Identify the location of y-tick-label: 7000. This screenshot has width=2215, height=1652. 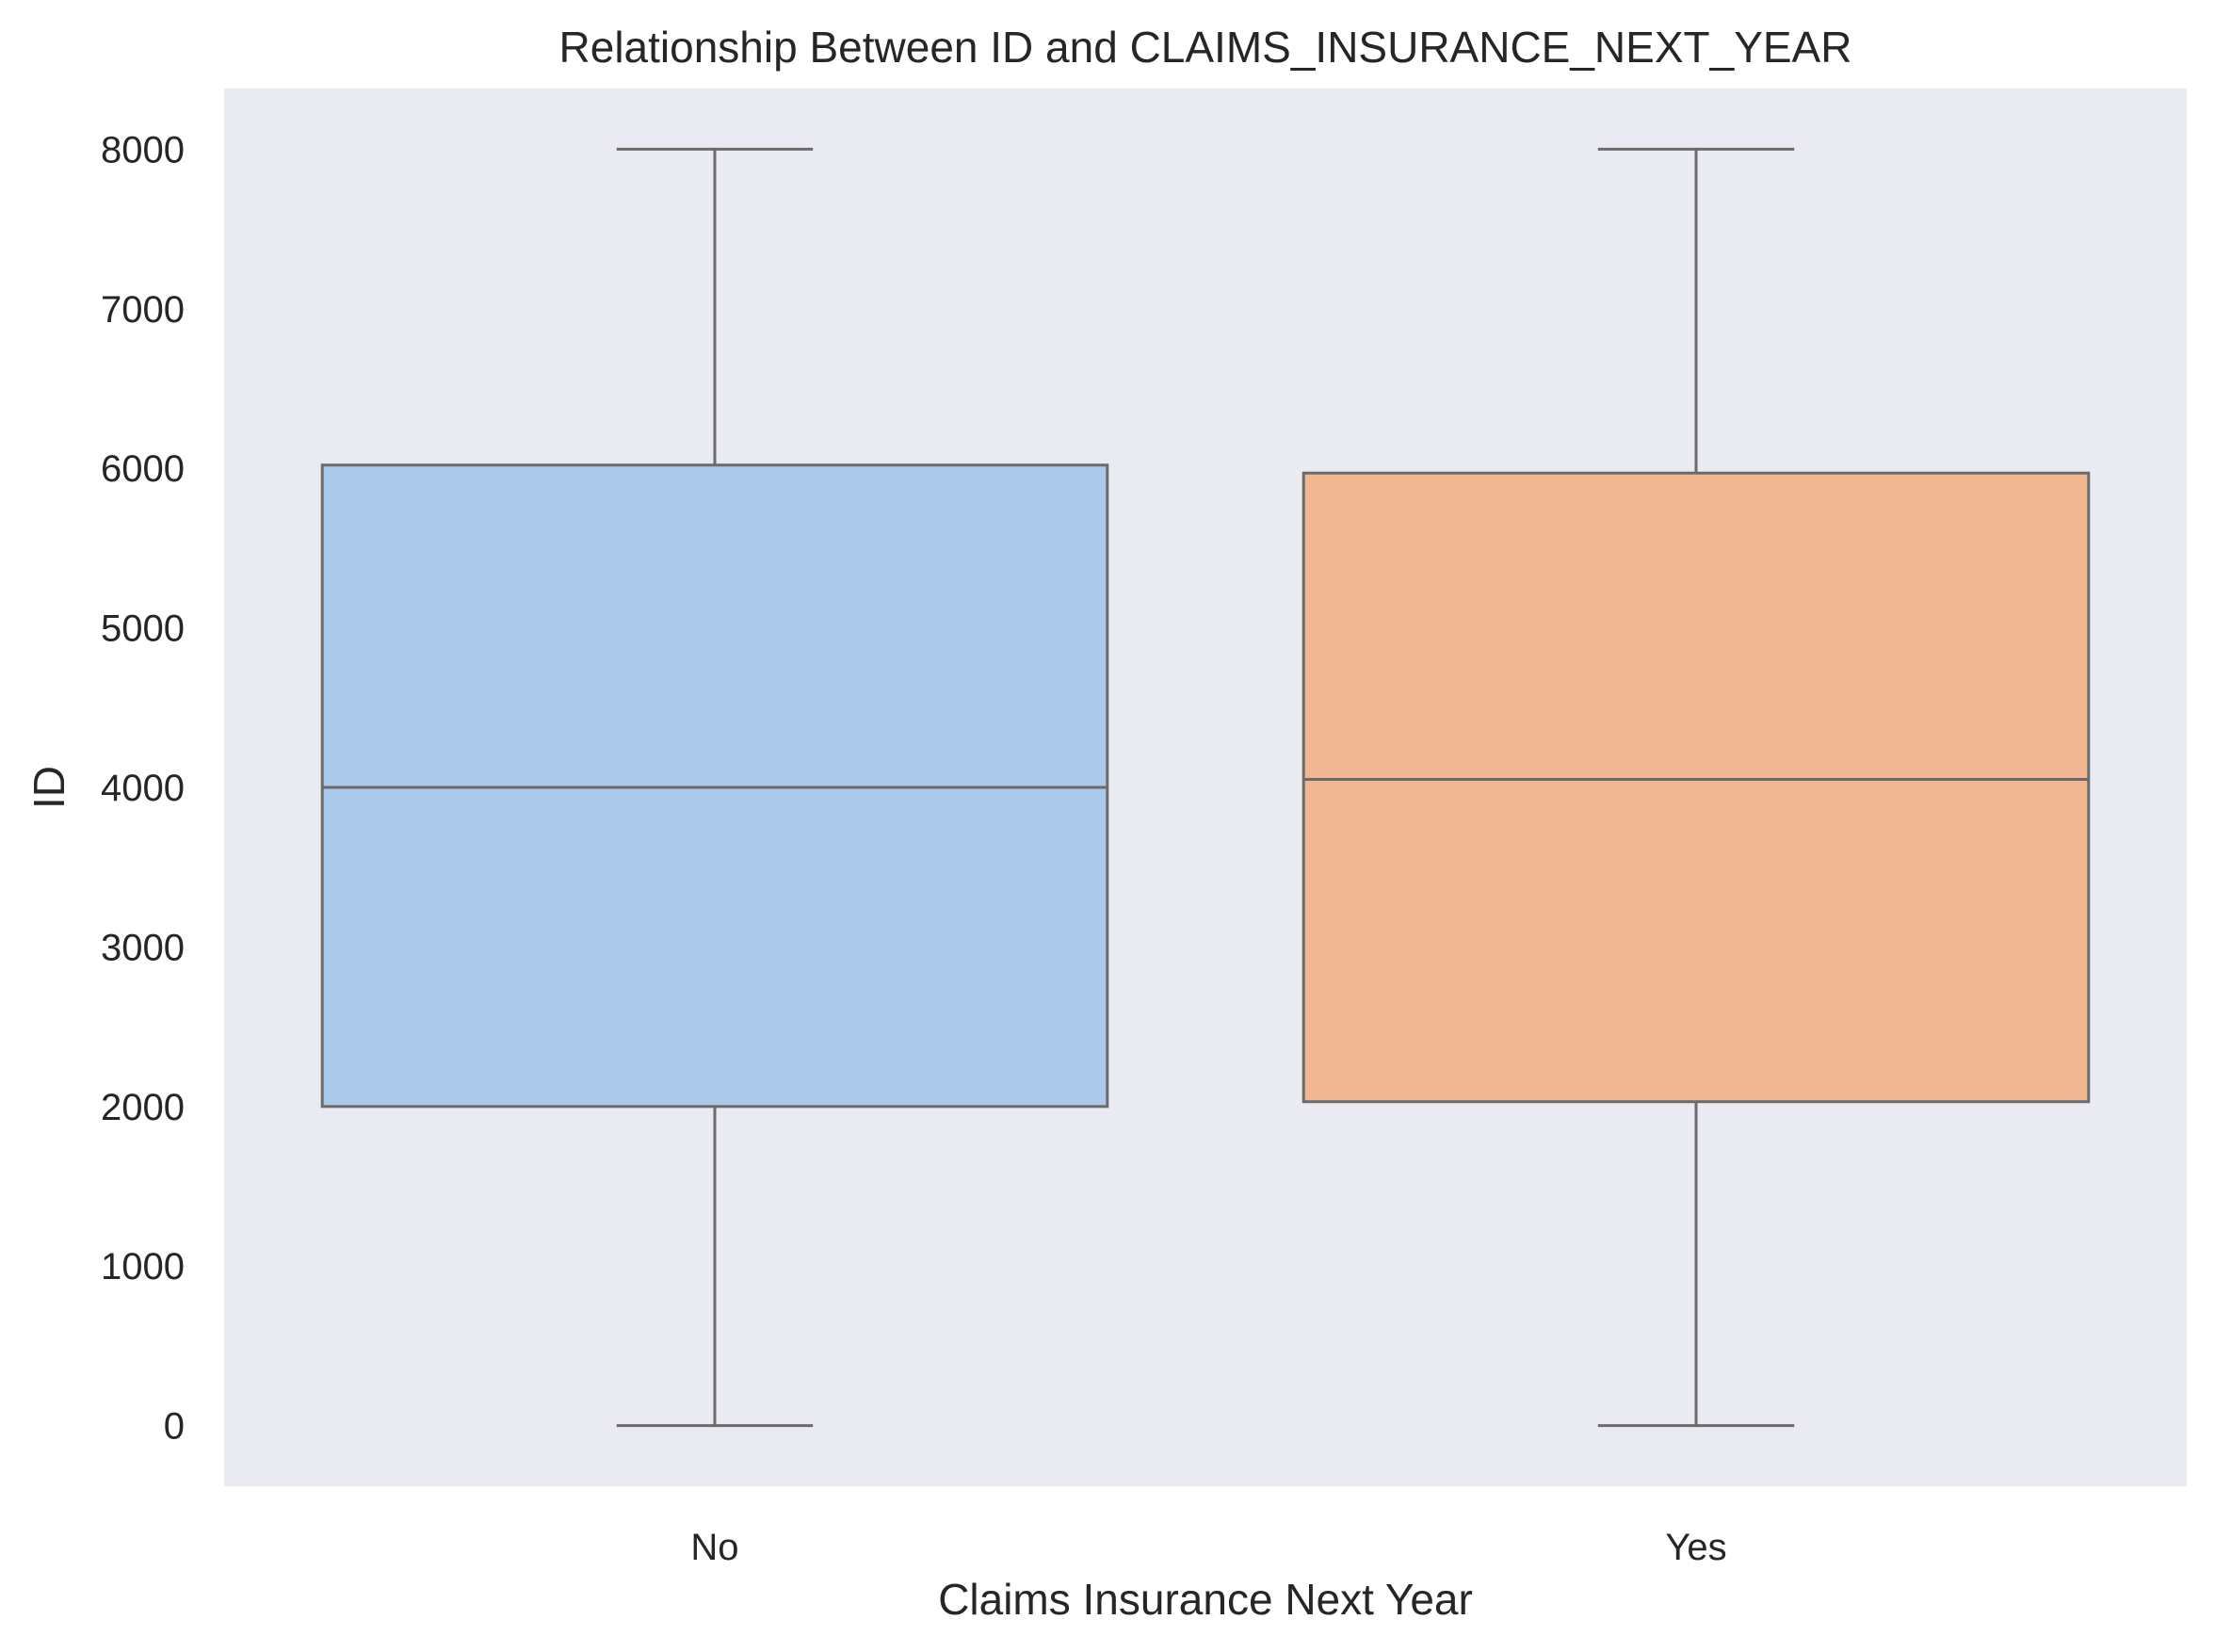
(143, 310).